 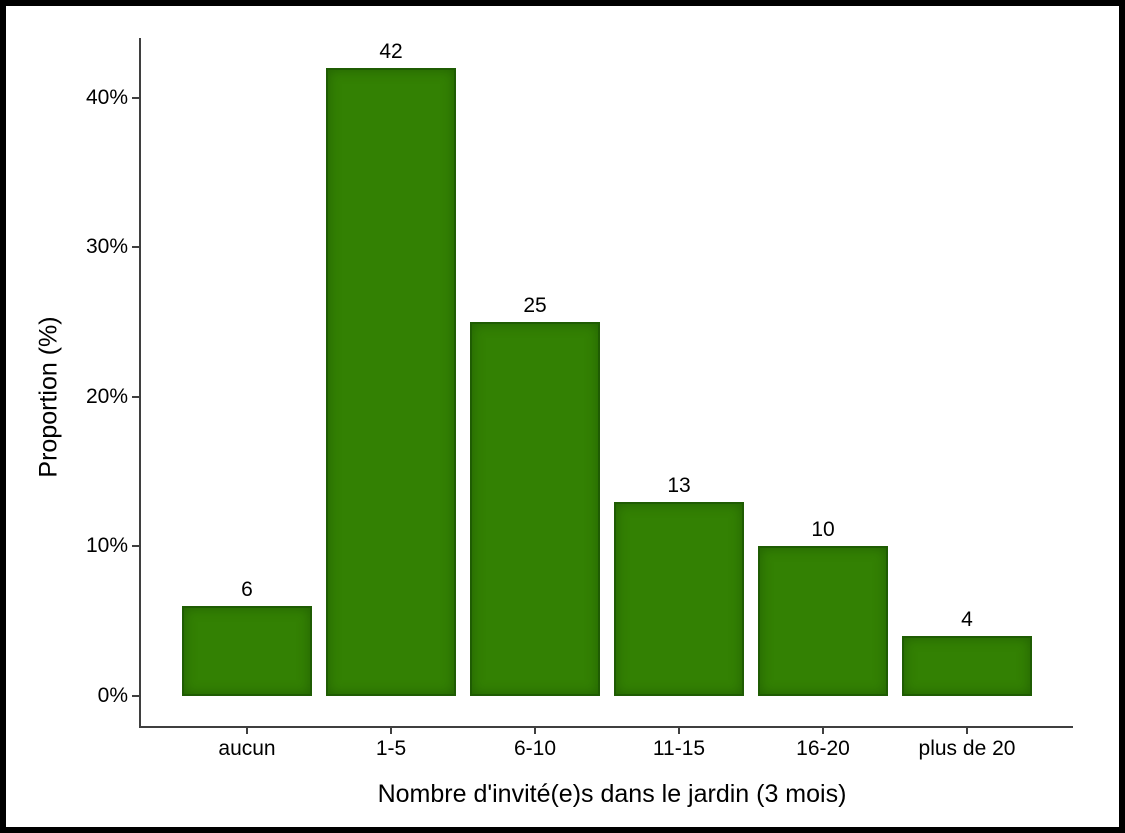 I want to click on bar-value-label: 25, so click(x=535, y=305).